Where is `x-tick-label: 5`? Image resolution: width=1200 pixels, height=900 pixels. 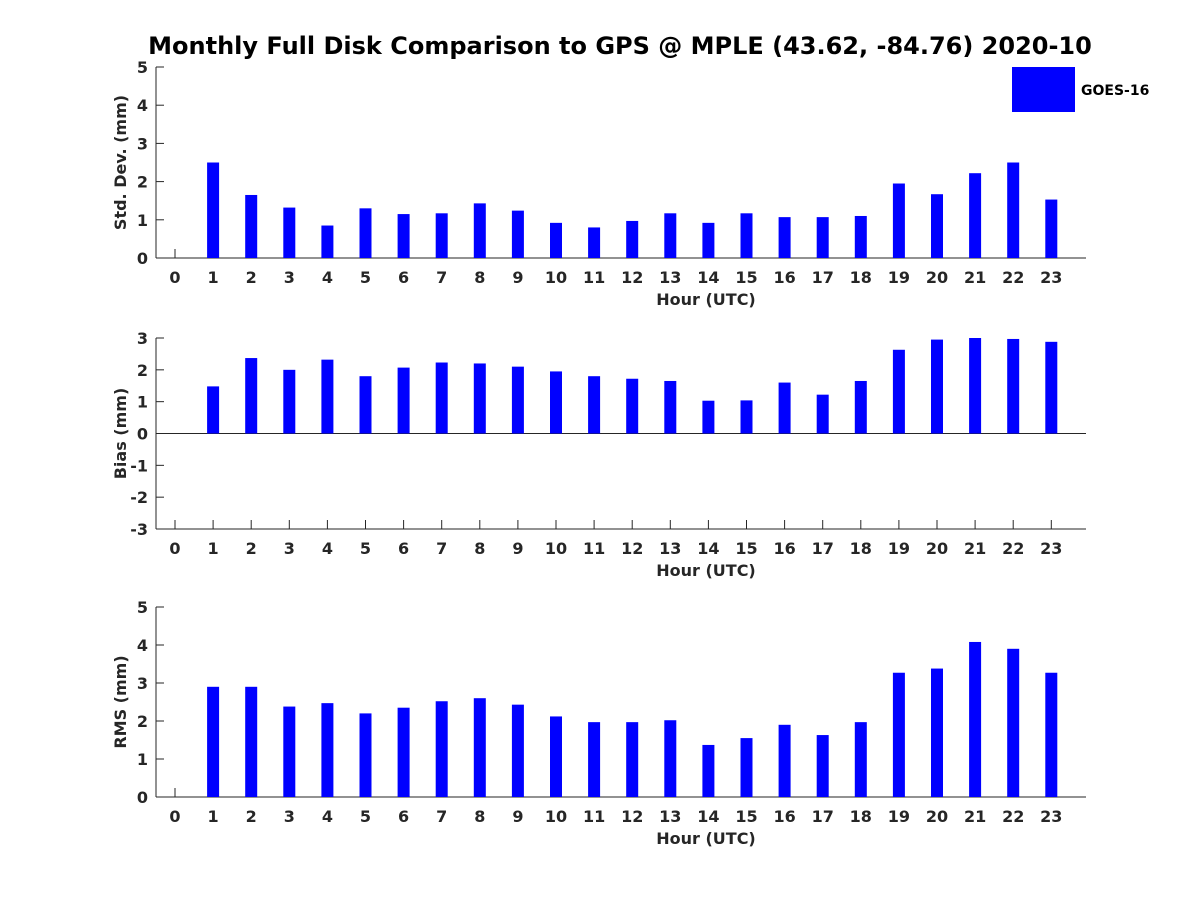 x-tick-label: 5 is located at coordinates (365, 277).